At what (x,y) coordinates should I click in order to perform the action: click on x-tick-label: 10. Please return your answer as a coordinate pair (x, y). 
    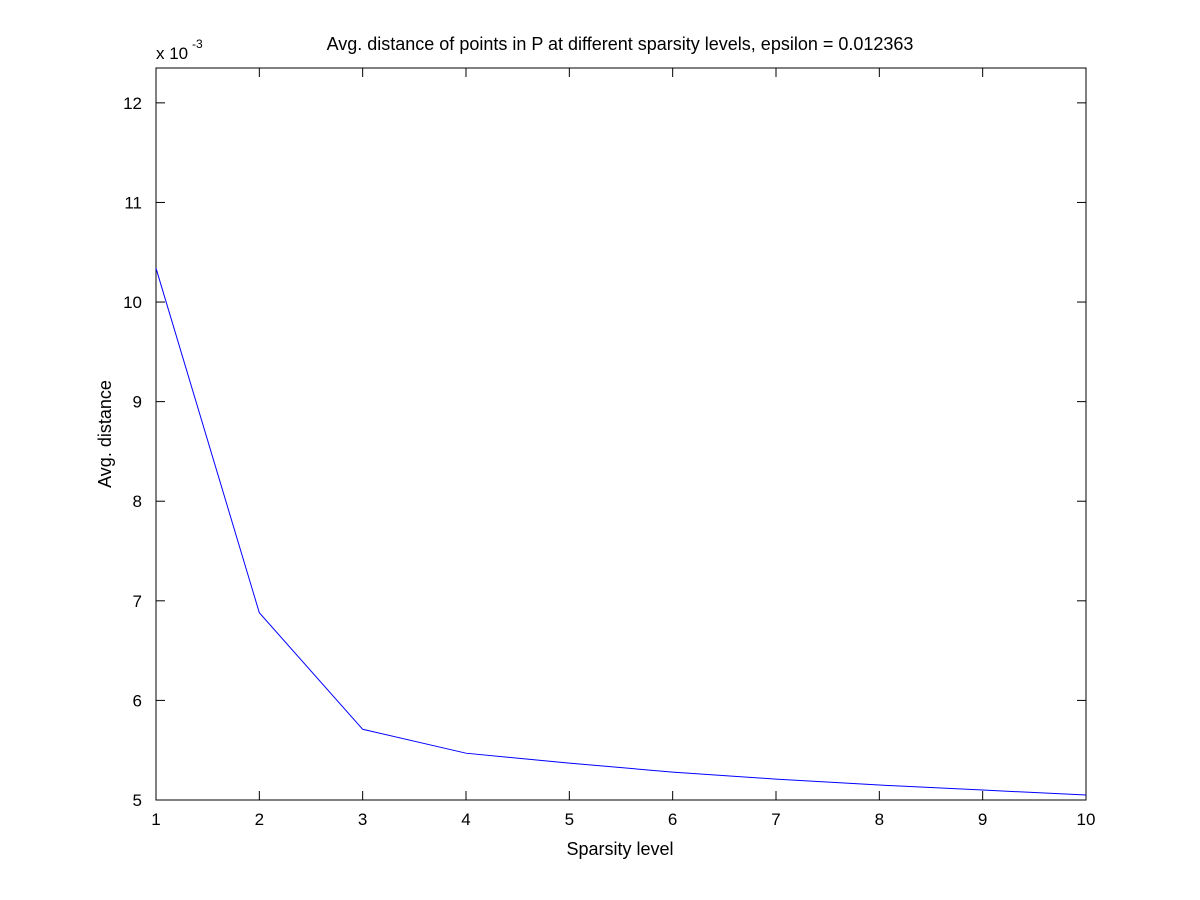
    Looking at the image, I should click on (1086, 819).